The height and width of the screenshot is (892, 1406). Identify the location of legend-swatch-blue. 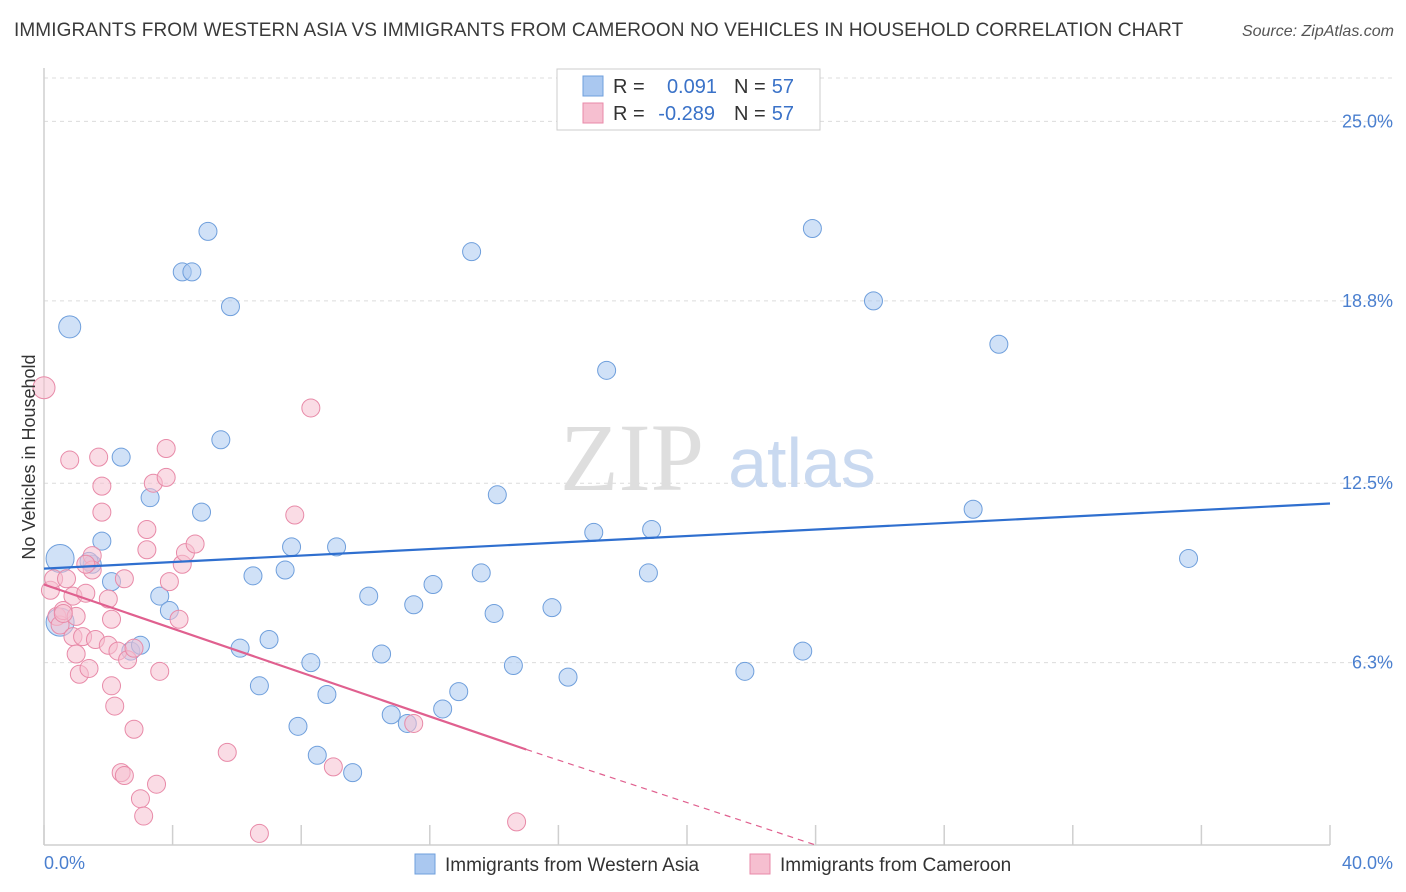
(593, 86).